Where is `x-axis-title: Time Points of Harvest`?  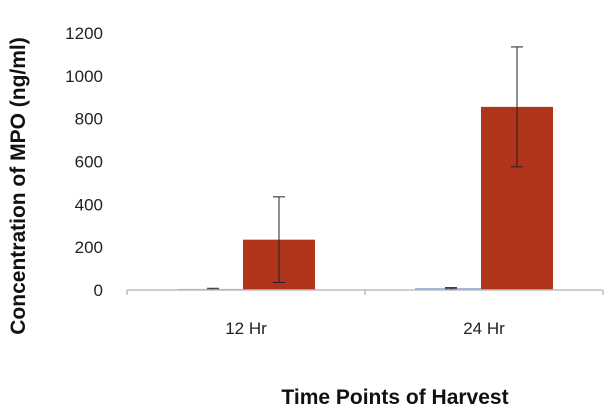
x-axis-title: Time Points of Harvest is located at coordinates (394, 397).